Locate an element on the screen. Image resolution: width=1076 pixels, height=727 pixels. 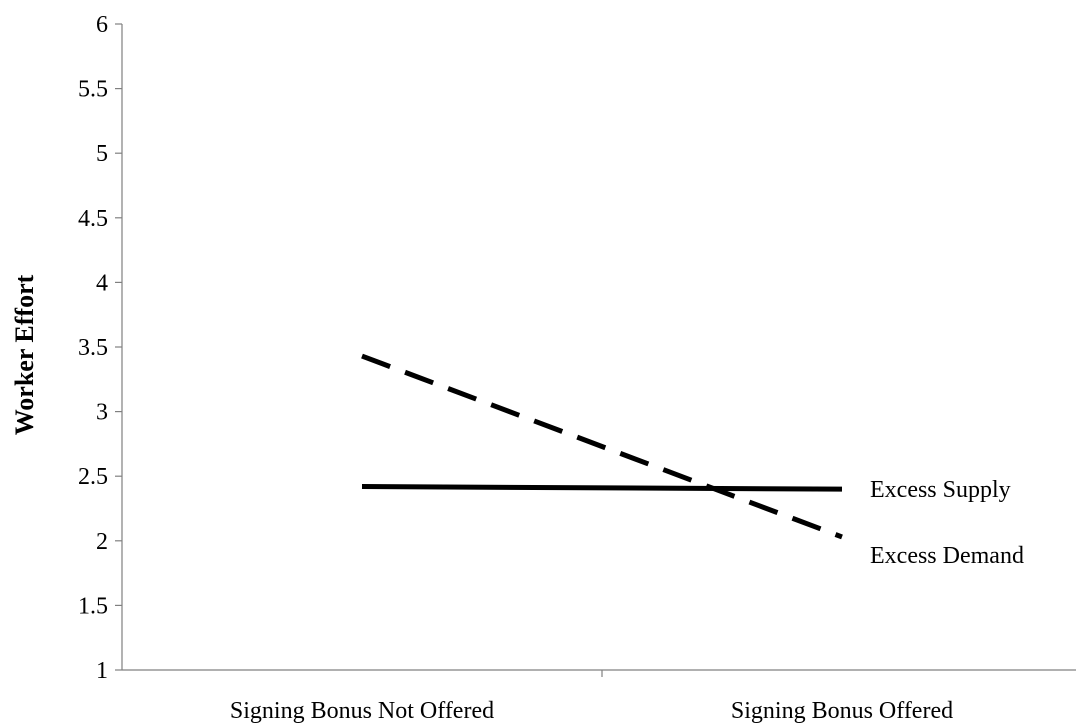
y-tick-label: 1.5 is located at coordinates (93, 606).